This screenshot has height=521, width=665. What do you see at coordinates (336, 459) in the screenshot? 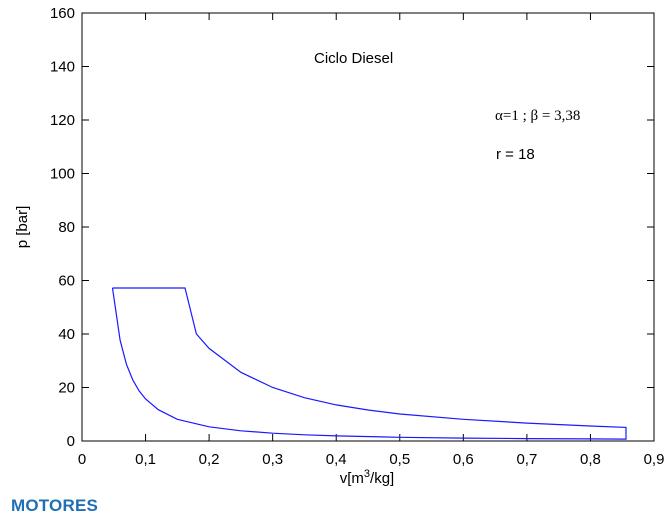
I see `x-tick-label: 0,4` at bounding box center [336, 459].